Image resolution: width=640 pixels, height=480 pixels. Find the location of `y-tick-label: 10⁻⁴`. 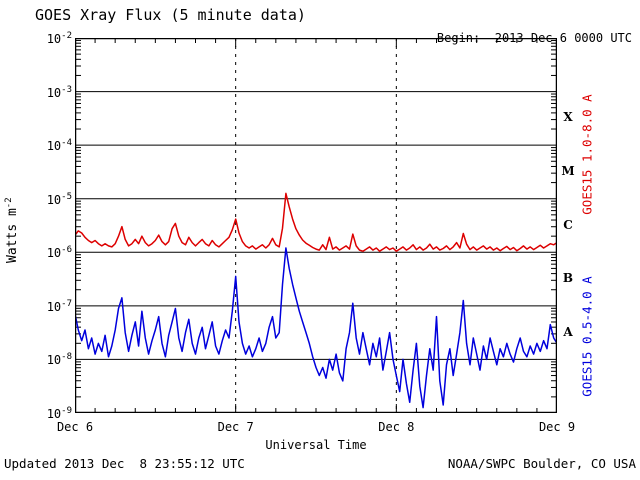

y-tick-label: 10⁻⁴ is located at coordinates (59, 146).